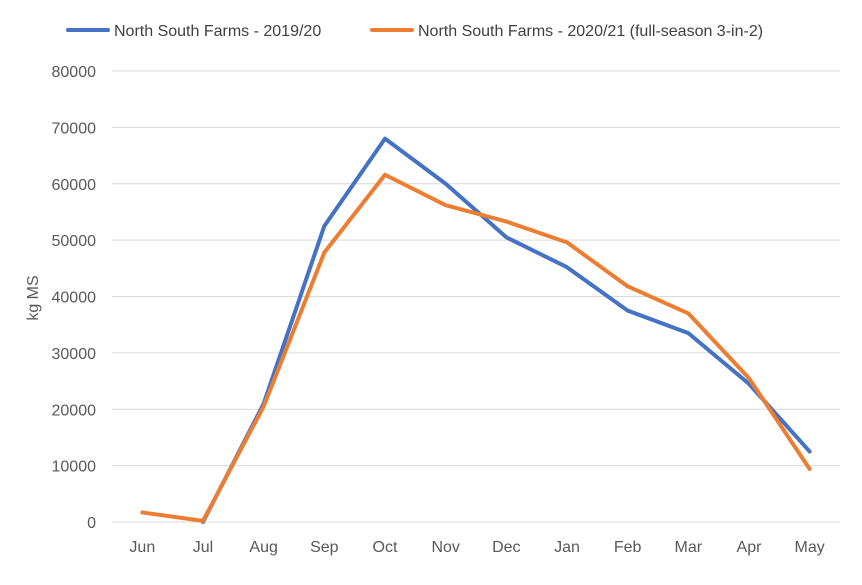  Describe the element at coordinates (91, 523) in the screenshot. I see `y-tick-label: 0` at that location.